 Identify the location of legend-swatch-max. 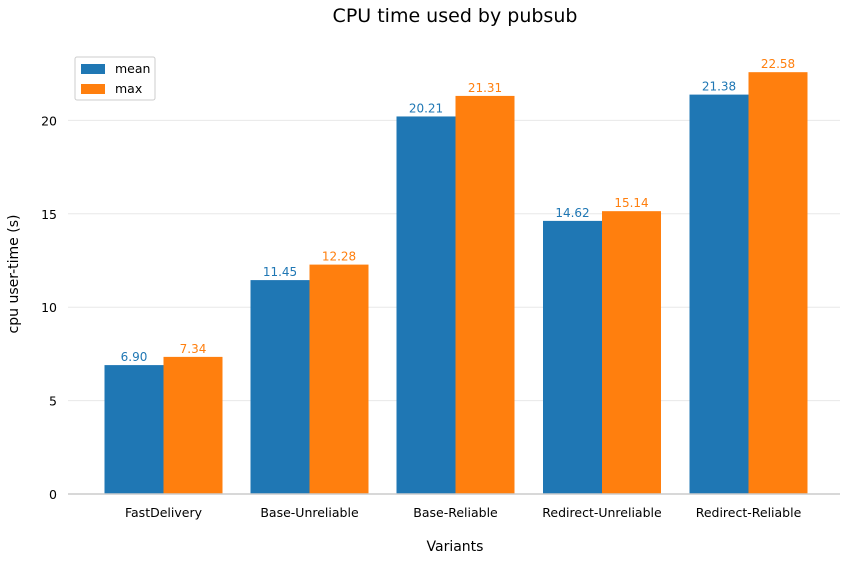
(93, 89).